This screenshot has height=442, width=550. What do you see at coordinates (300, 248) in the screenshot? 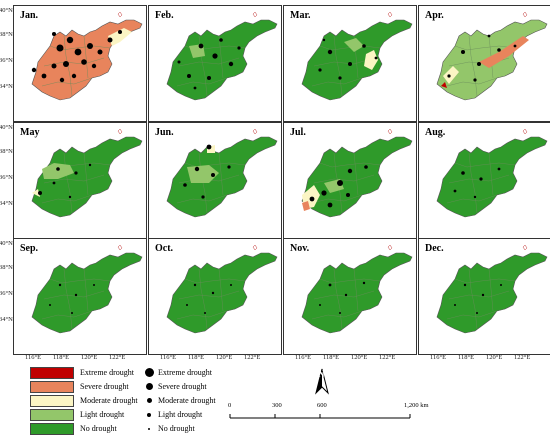
I see `month-label: Nov.` at bounding box center [300, 248].